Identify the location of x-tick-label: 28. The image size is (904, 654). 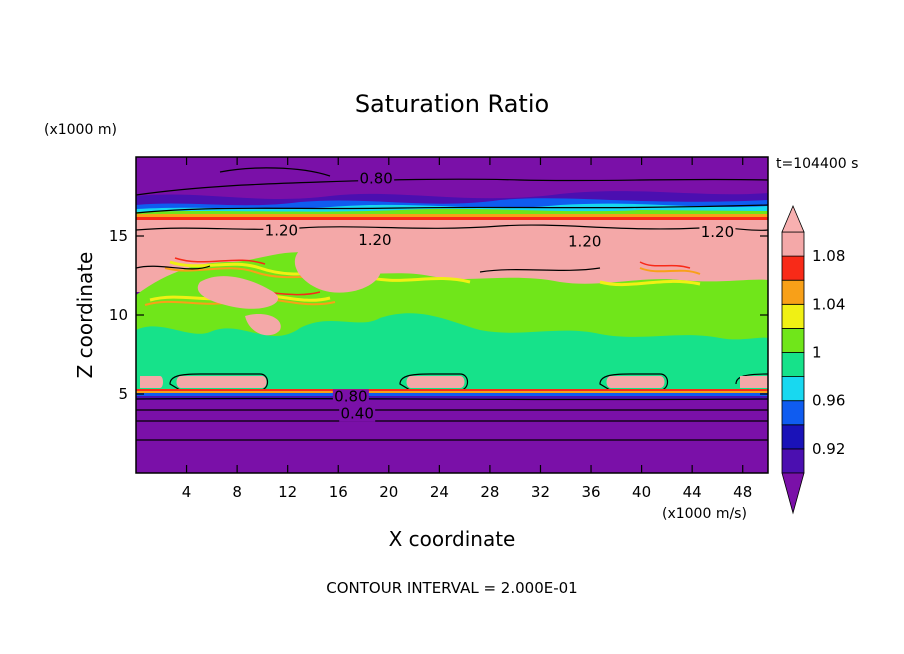
(489, 492).